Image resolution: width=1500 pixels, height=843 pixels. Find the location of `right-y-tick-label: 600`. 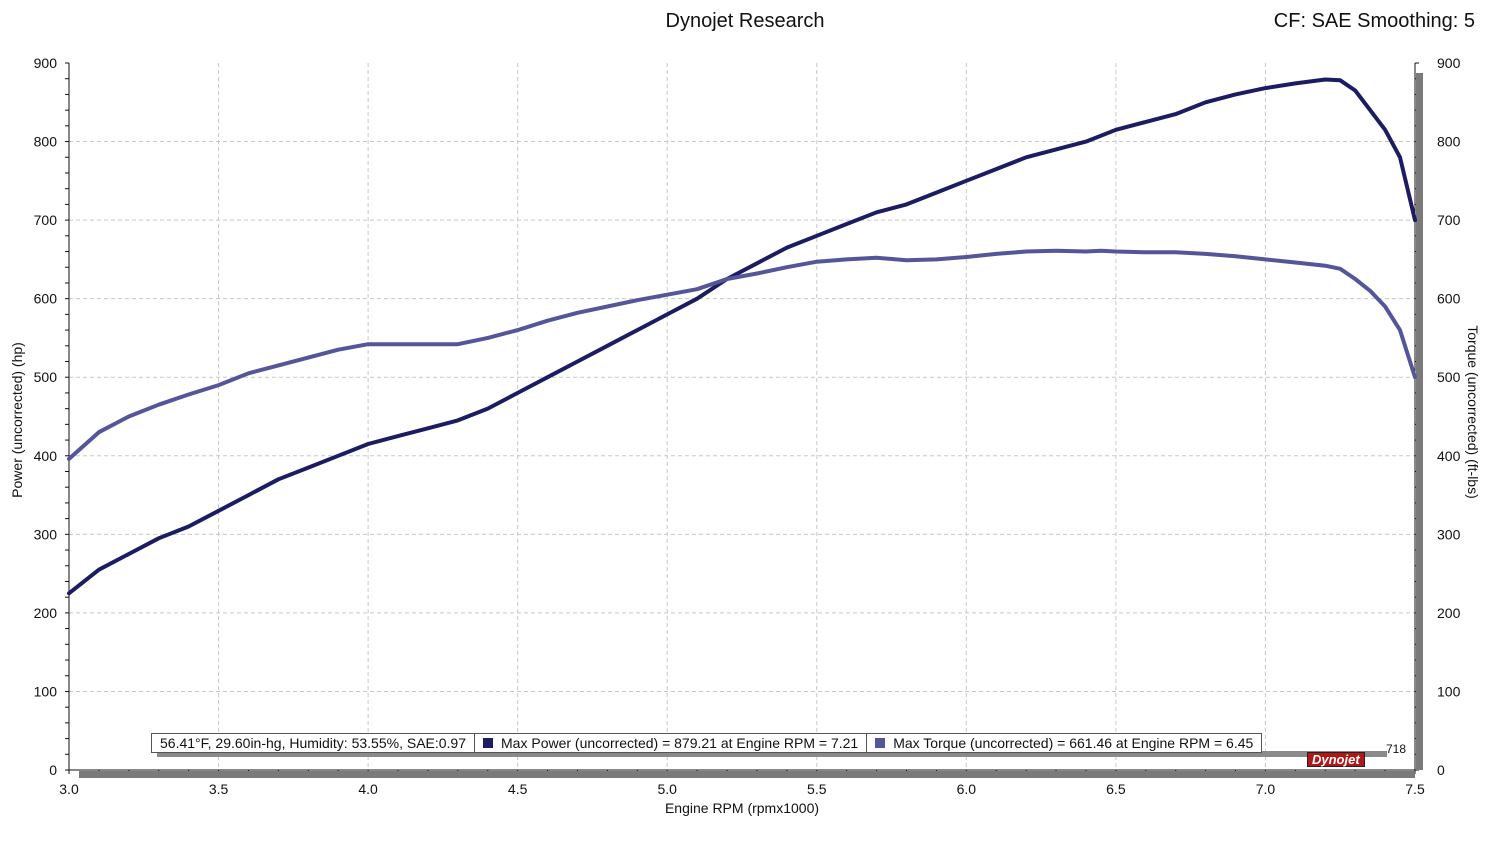

right-y-tick-label: 600 is located at coordinates (1449, 299).